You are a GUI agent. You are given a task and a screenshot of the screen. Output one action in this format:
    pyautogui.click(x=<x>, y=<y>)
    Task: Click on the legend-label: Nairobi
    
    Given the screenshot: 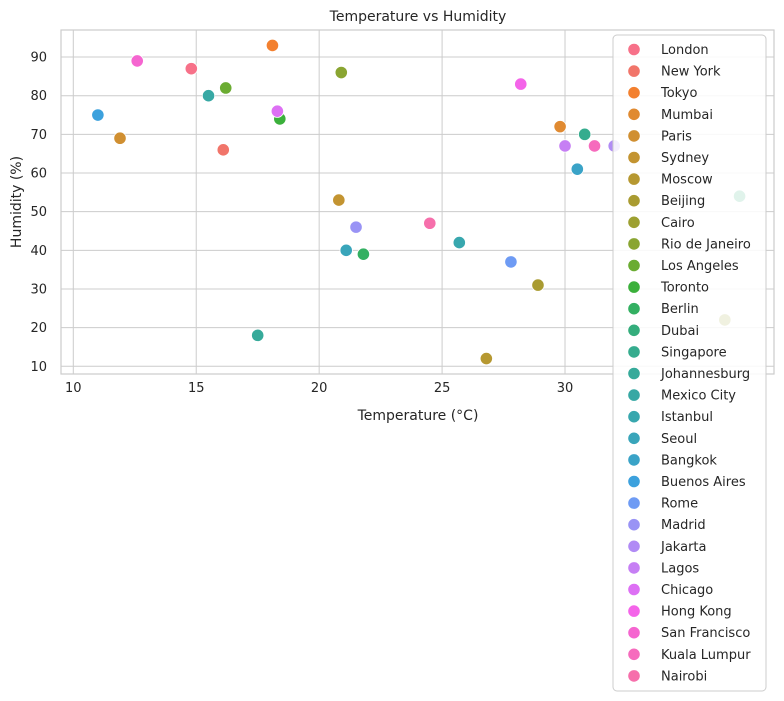 What is the action you would take?
    pyautogui.click(x=684, y=676)
    